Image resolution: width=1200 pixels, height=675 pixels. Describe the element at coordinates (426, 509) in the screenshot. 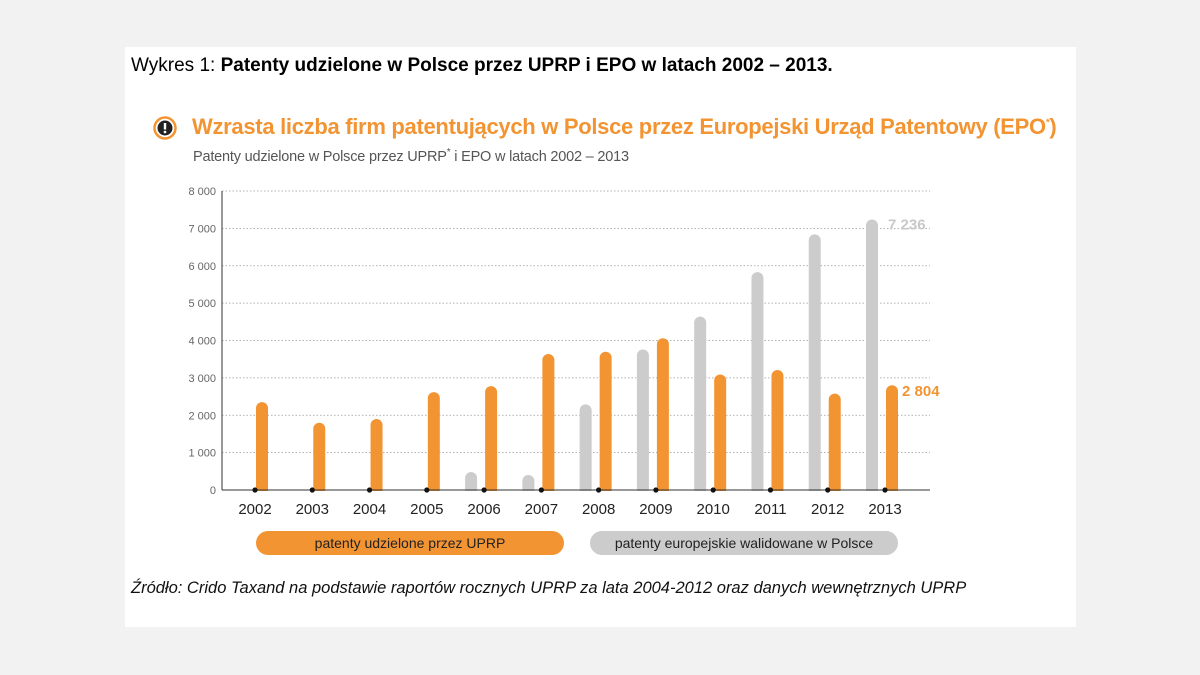

I see `x-tick-label: 2005` at that location.